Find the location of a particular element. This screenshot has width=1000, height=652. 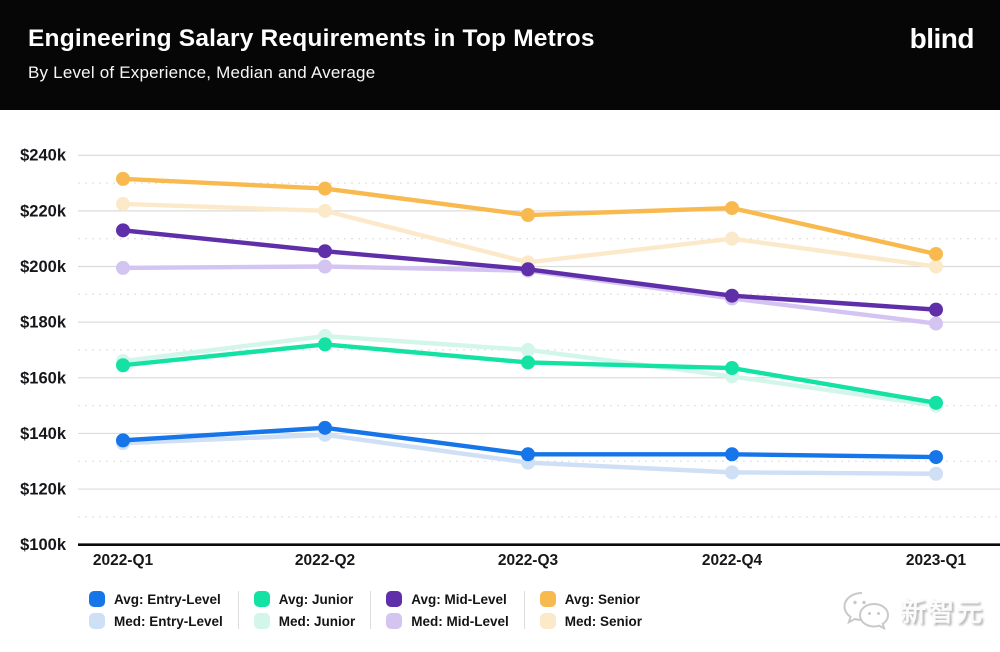

legend-item: Med: Mid-Level is located at coordinates (447, 621).